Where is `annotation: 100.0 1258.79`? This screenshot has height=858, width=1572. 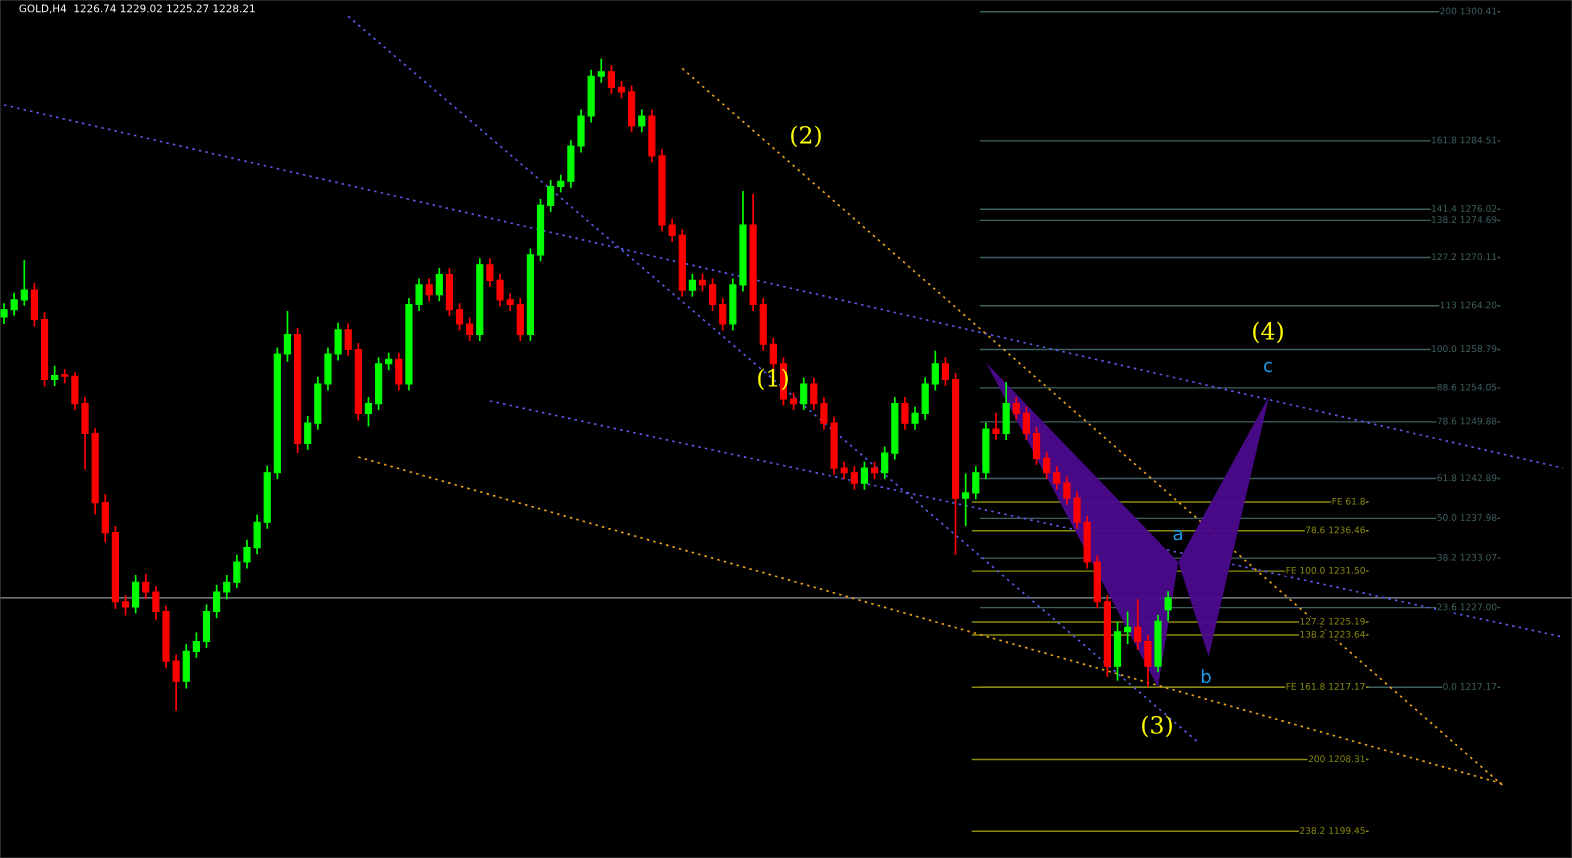 annotation: 100.0 1258.79 is located at coordinates (1464, 349).